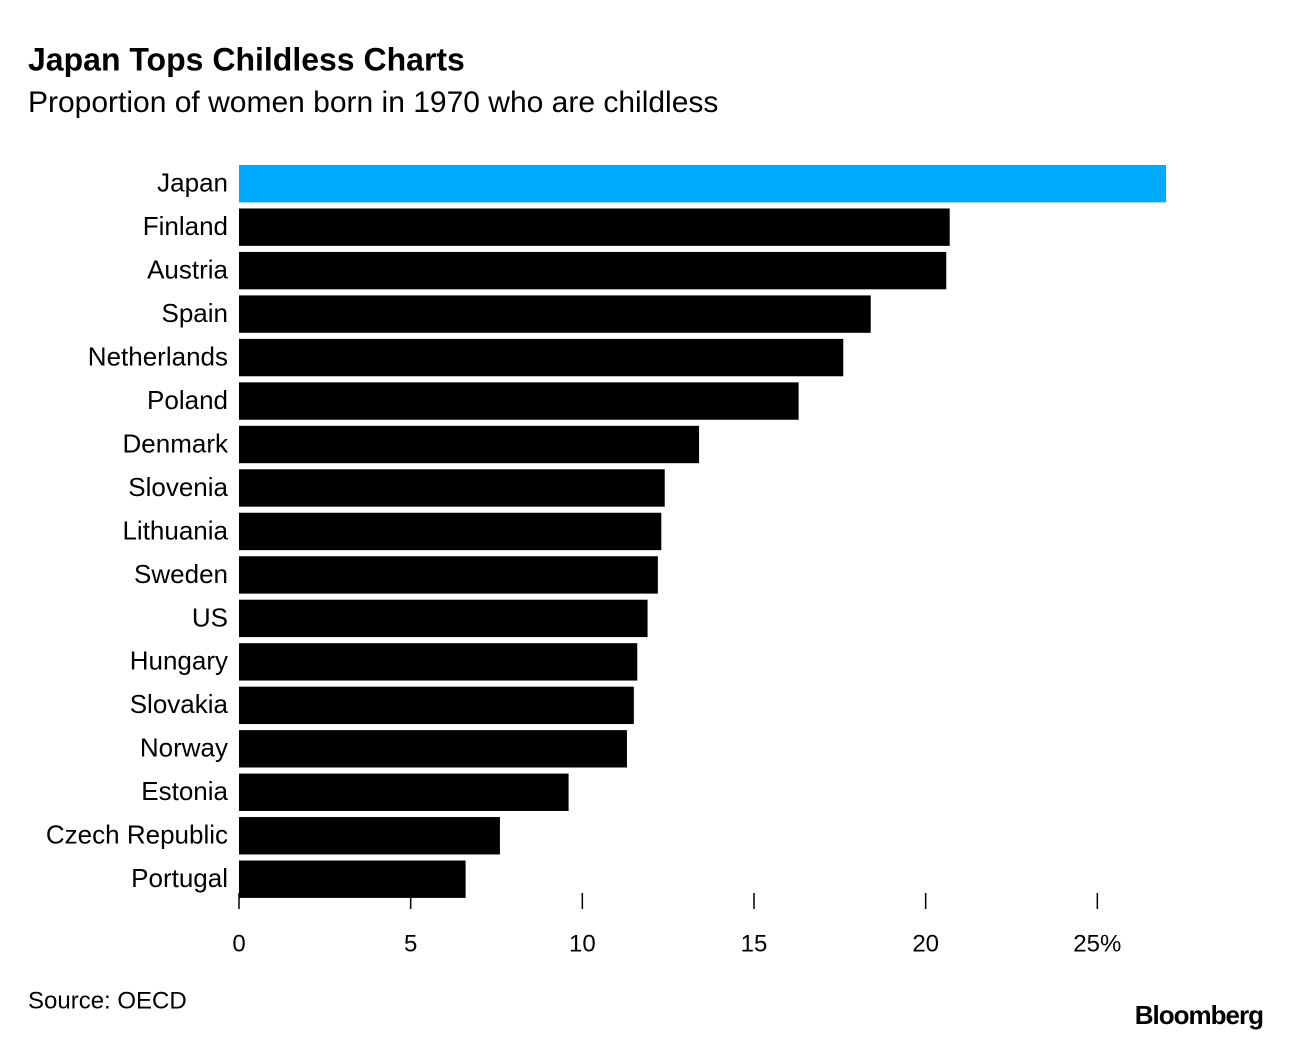 The width and height of the screenshot is (1291, 1042). Describe the element at coordinates (246, 59) in the screenshot. I see `chart-title: Japan Tops Childless Charts` at that location.